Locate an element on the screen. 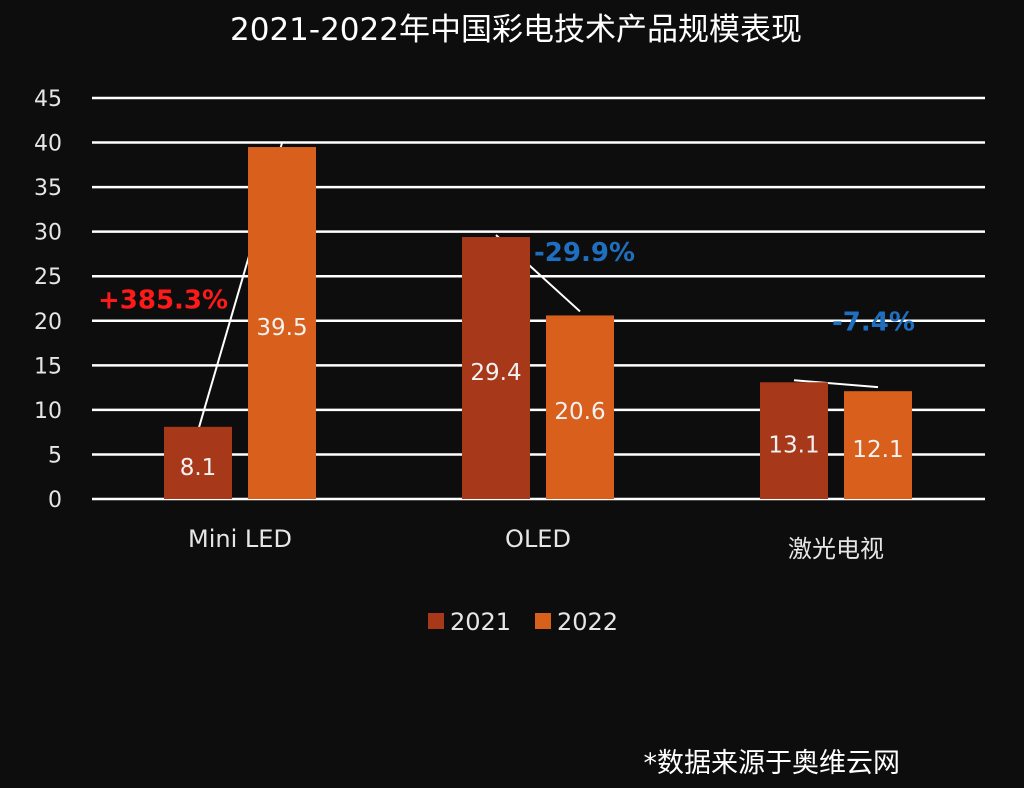 The image size is (1024, 788). data-label: 12.1 is located at coordinates (877, 450).